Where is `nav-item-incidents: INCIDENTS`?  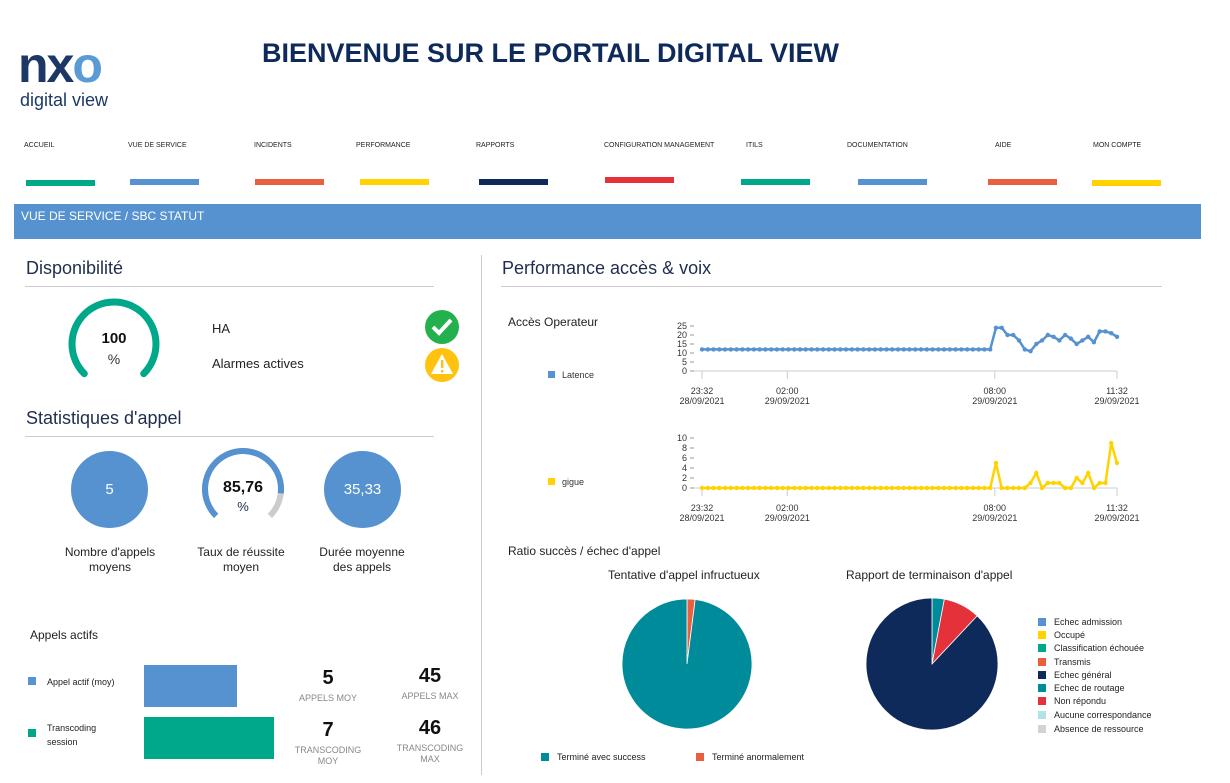
nav-item-incidents: INCIDENTS is located at coordinates (289, 163).